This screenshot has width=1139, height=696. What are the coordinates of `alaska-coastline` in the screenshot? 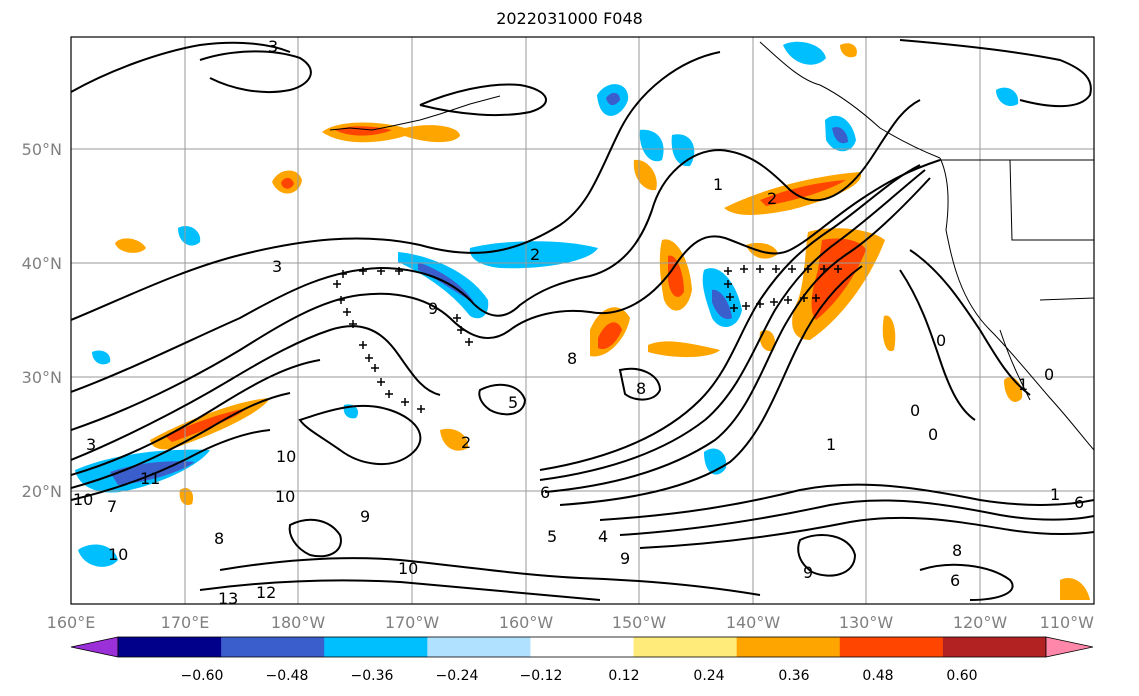 It's located at (850, 100).